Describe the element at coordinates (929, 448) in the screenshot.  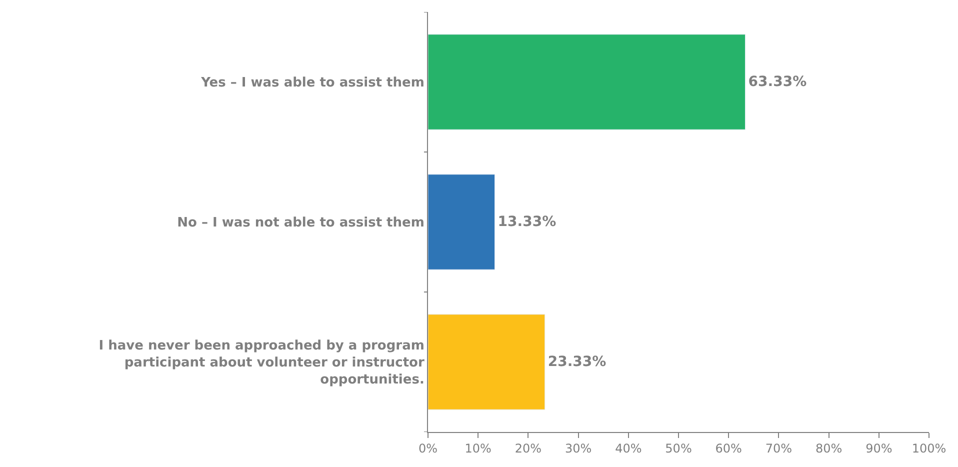
I see `x-tick-label: 100%` at that location.